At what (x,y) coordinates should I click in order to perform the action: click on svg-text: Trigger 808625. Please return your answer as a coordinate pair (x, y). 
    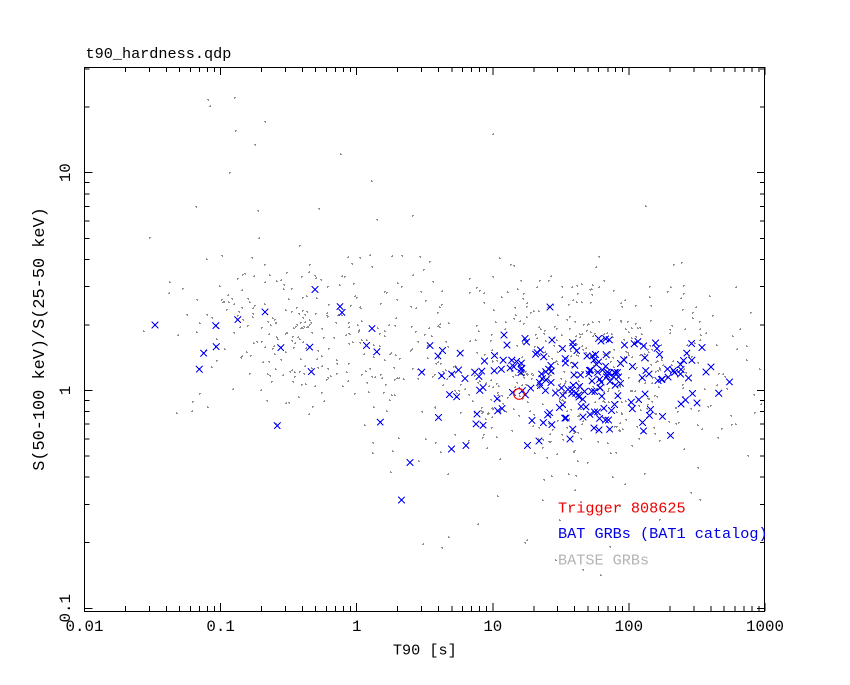
    Looking at the image, I should click on (622, 509).